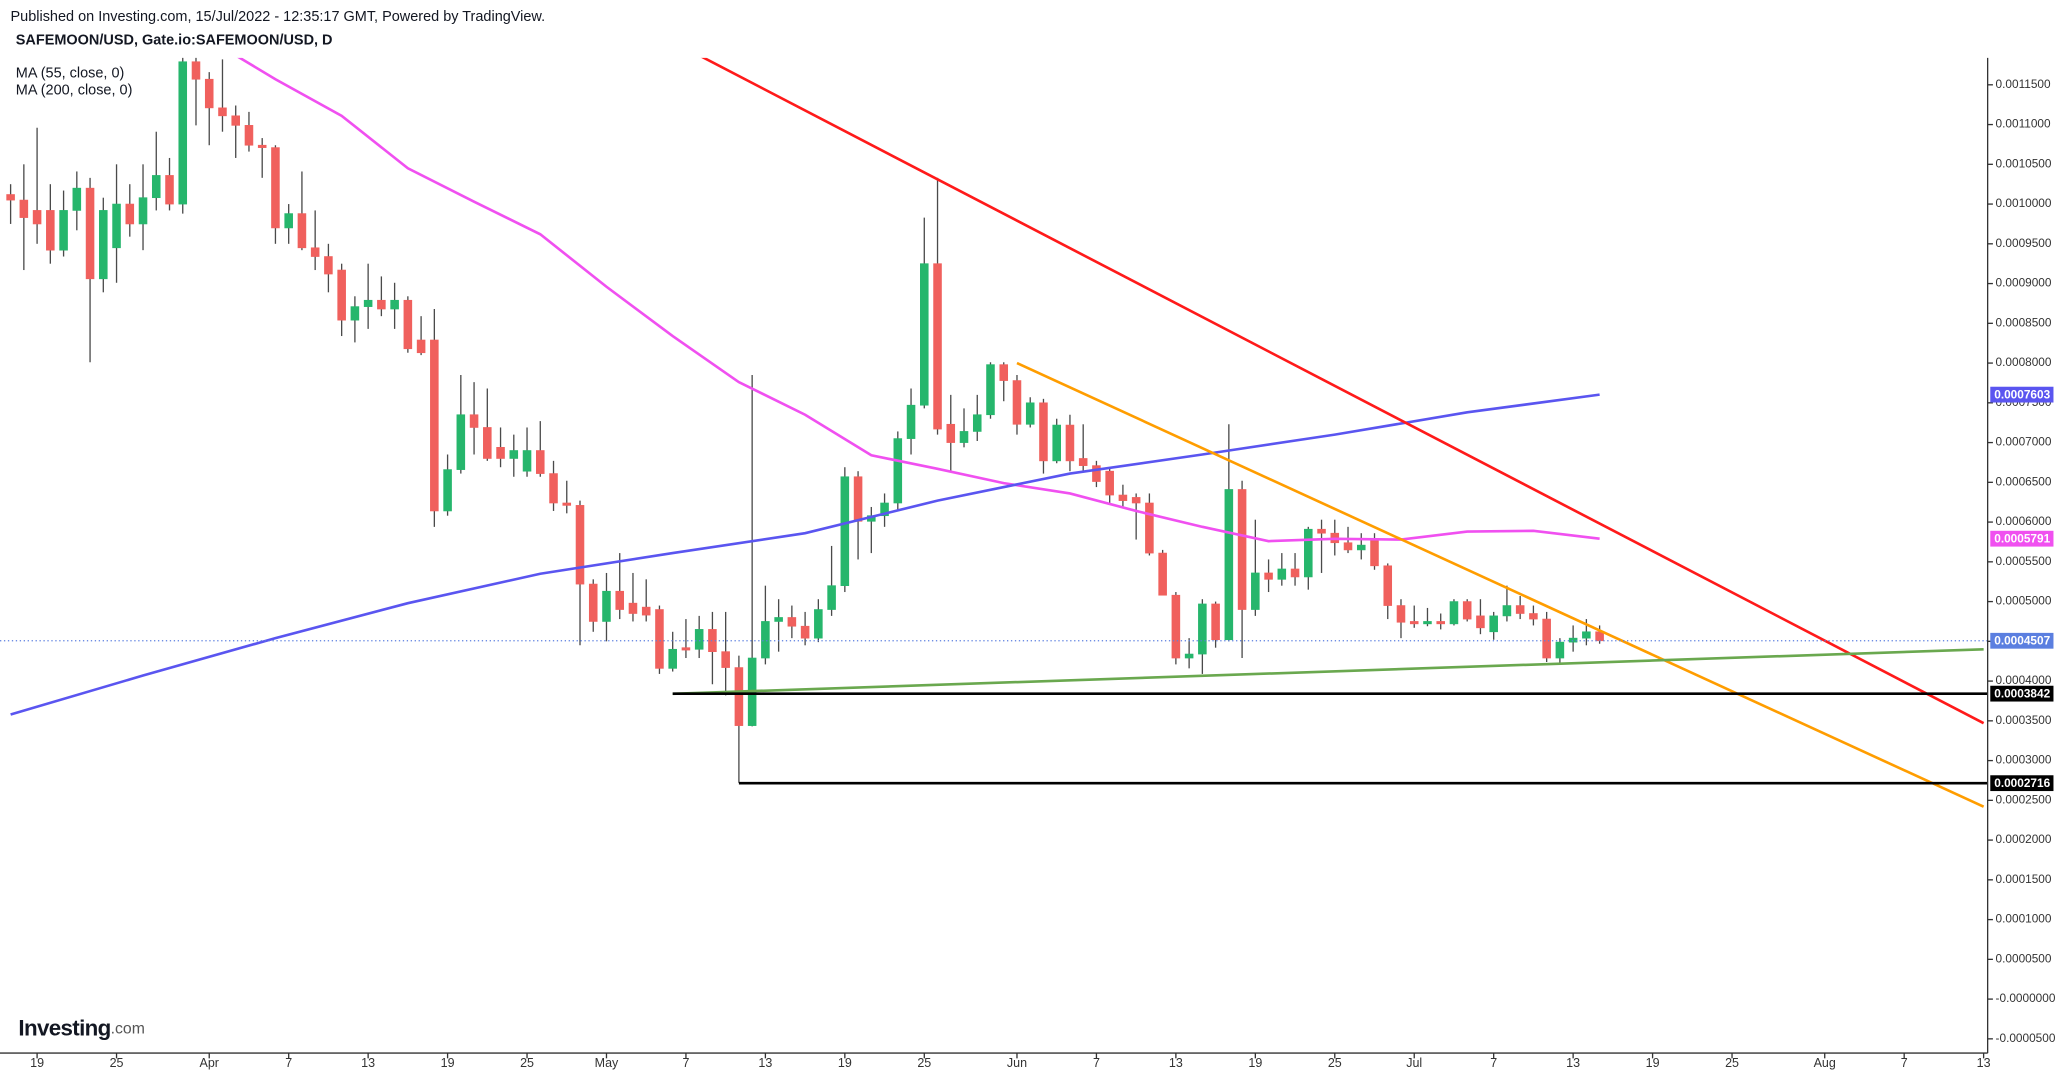 The image size is (2064, 1076). Describe the element at coordinates (2024, 442) in the screenshot. I see `y-tick-label: 0.0007000` at that location.